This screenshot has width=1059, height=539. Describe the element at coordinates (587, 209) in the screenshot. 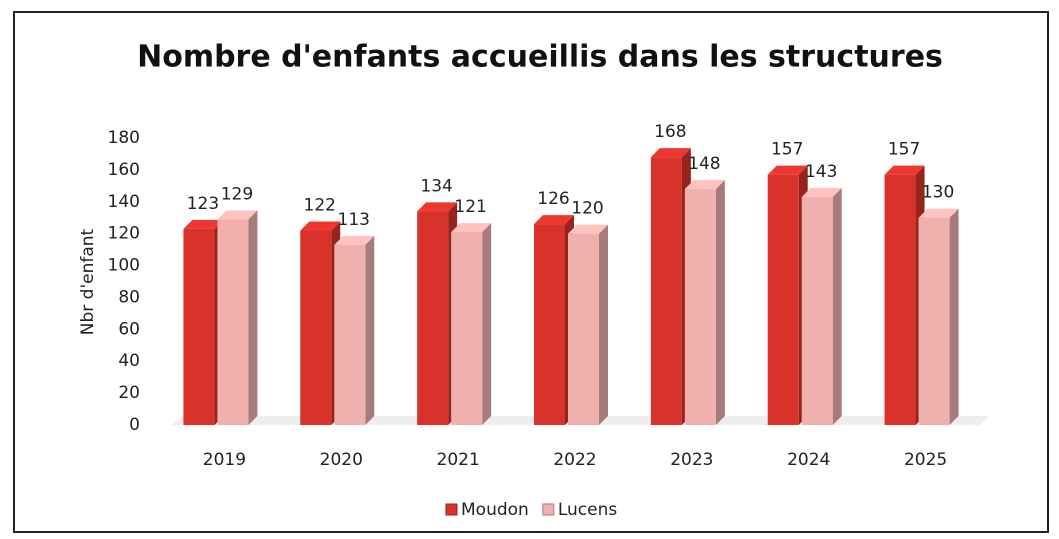

I see `data-label: 120` at that location.